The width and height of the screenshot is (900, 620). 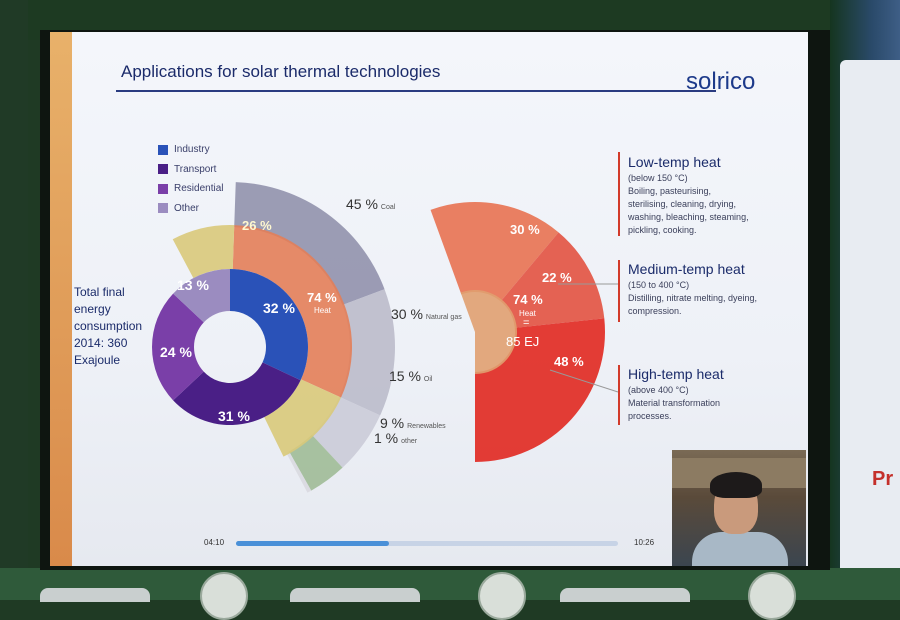 I want to click on heat-sector-medium-temp, so click(x=552, y=280).